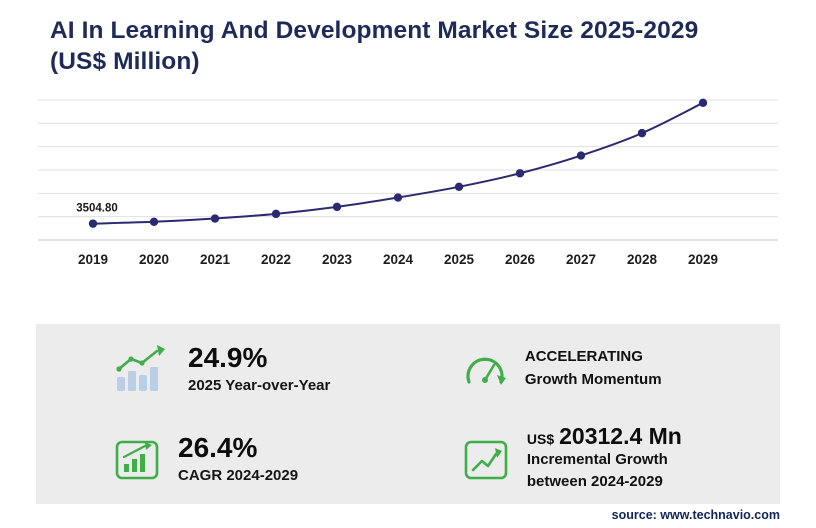 This screenshot has height=528, width=816. What do you see at coordinates (276, 259) in the screenshot?
I see `x-axis-label: 2022` at bounding box center [276, 259].